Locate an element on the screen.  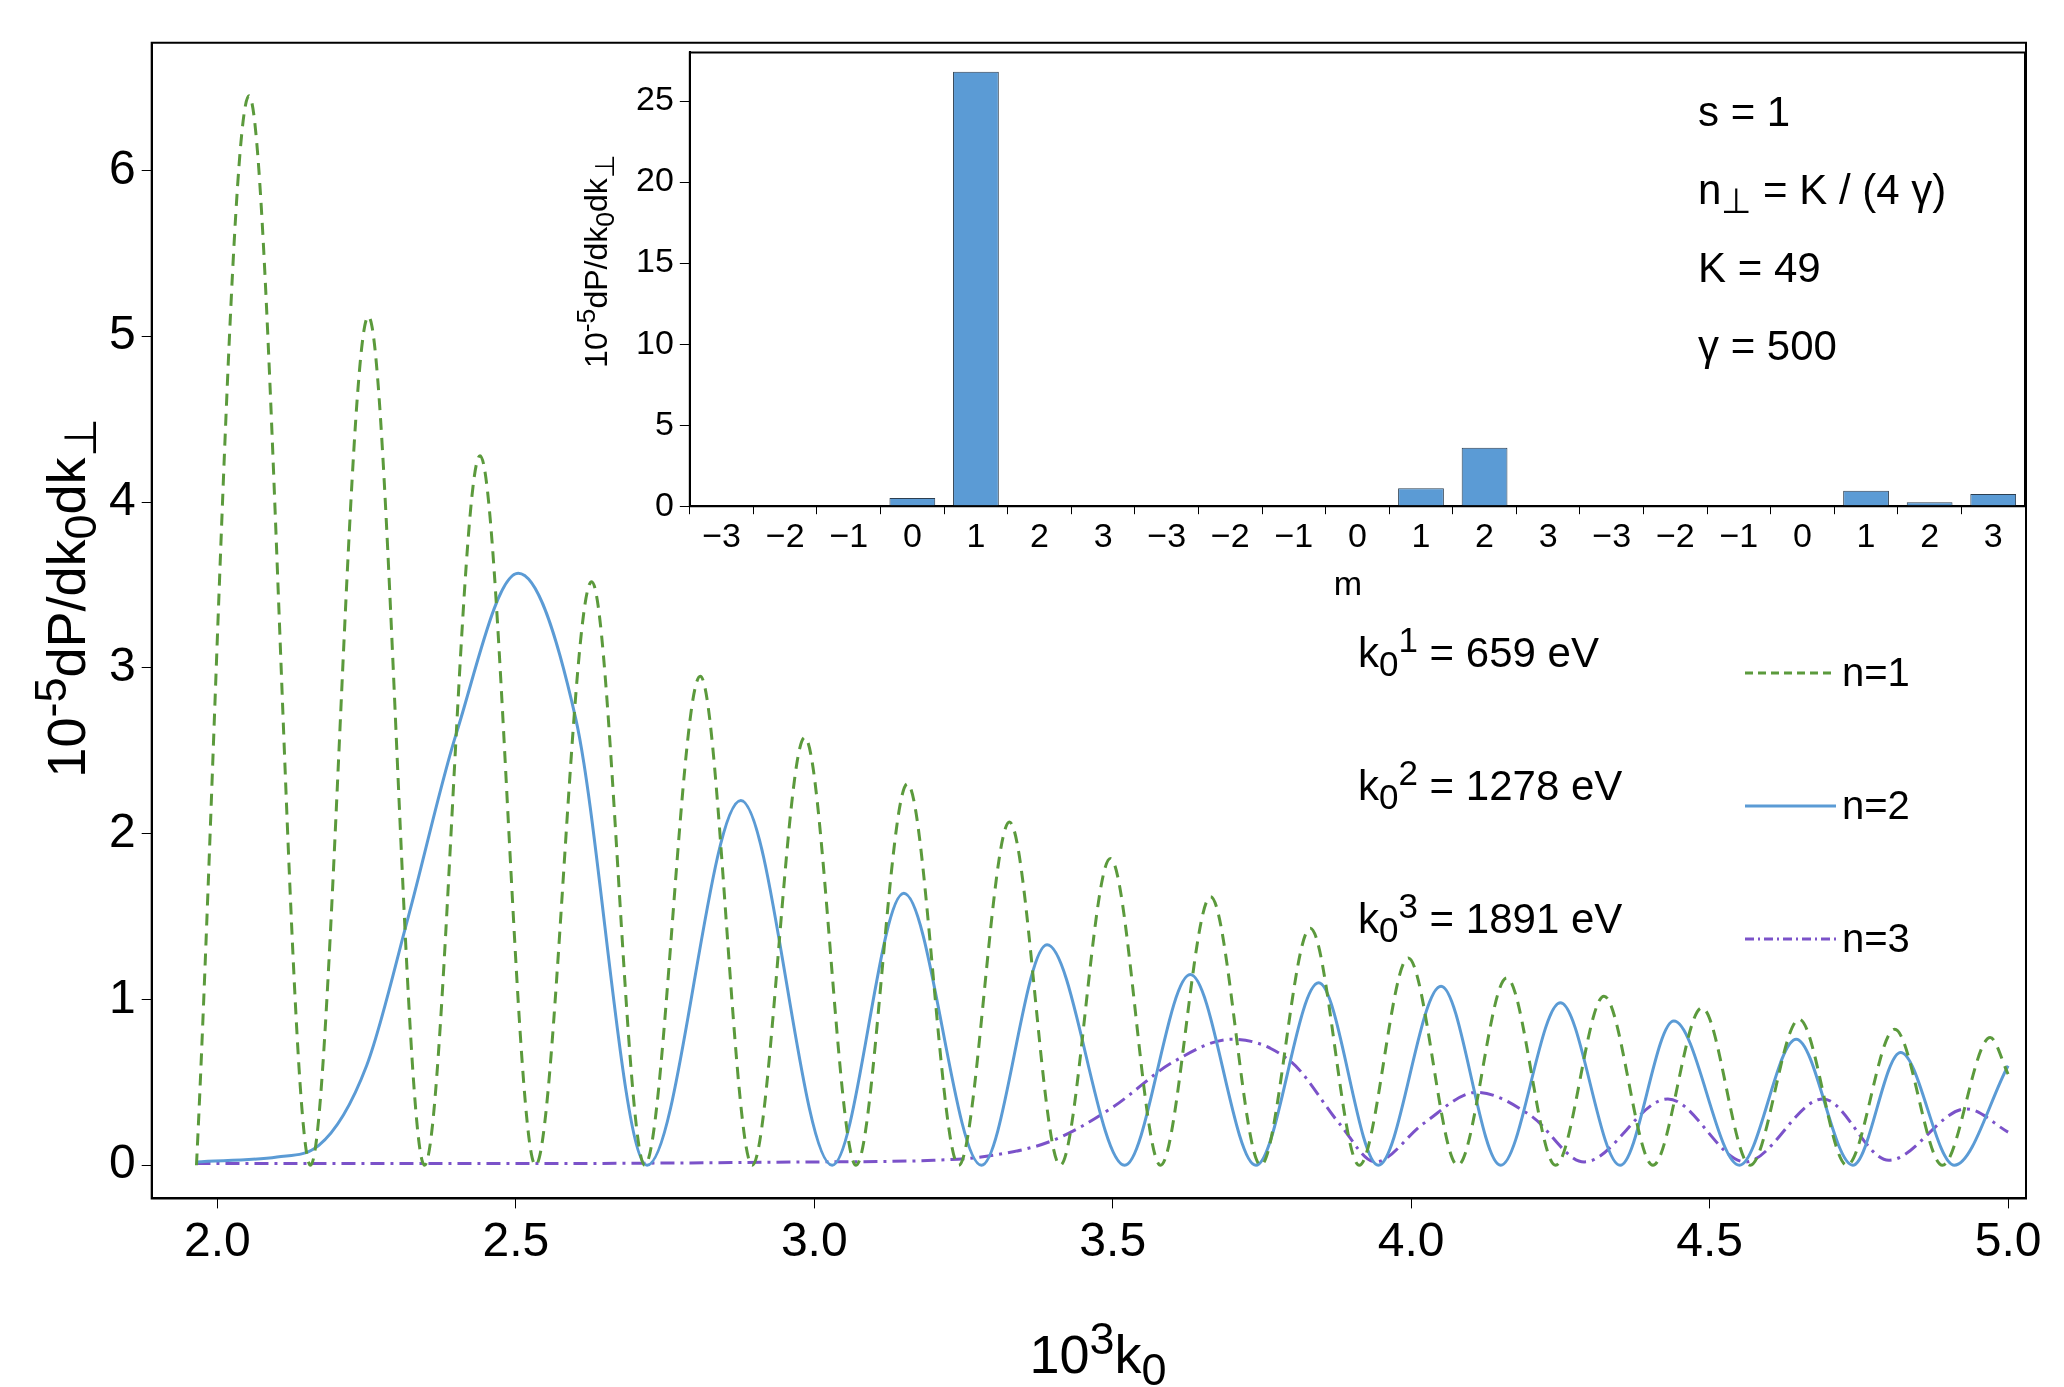
annotation: γ = 500 is located at coordinates (1767, 346).